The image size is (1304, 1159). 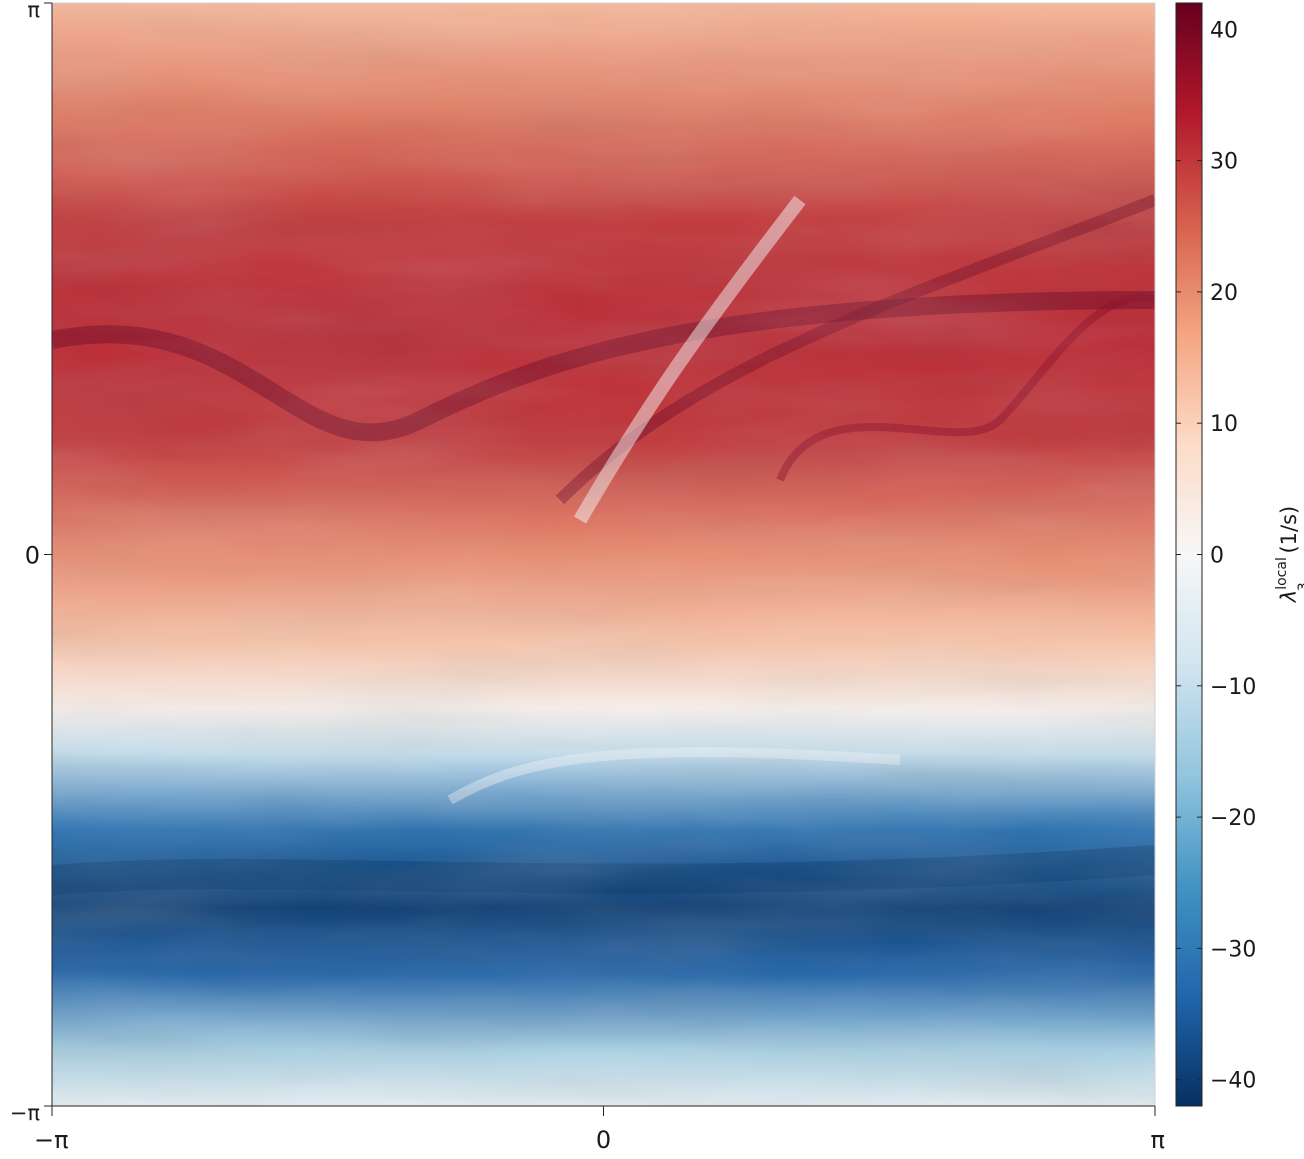 I want to click on x-tick-label: −π, so click(x=51, y=1140).